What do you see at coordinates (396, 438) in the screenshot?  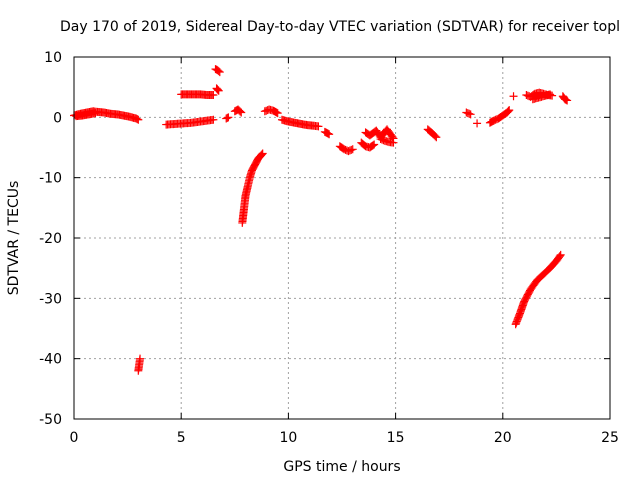 I see `x-tick-label: 15` at bounding box center [396, 438].